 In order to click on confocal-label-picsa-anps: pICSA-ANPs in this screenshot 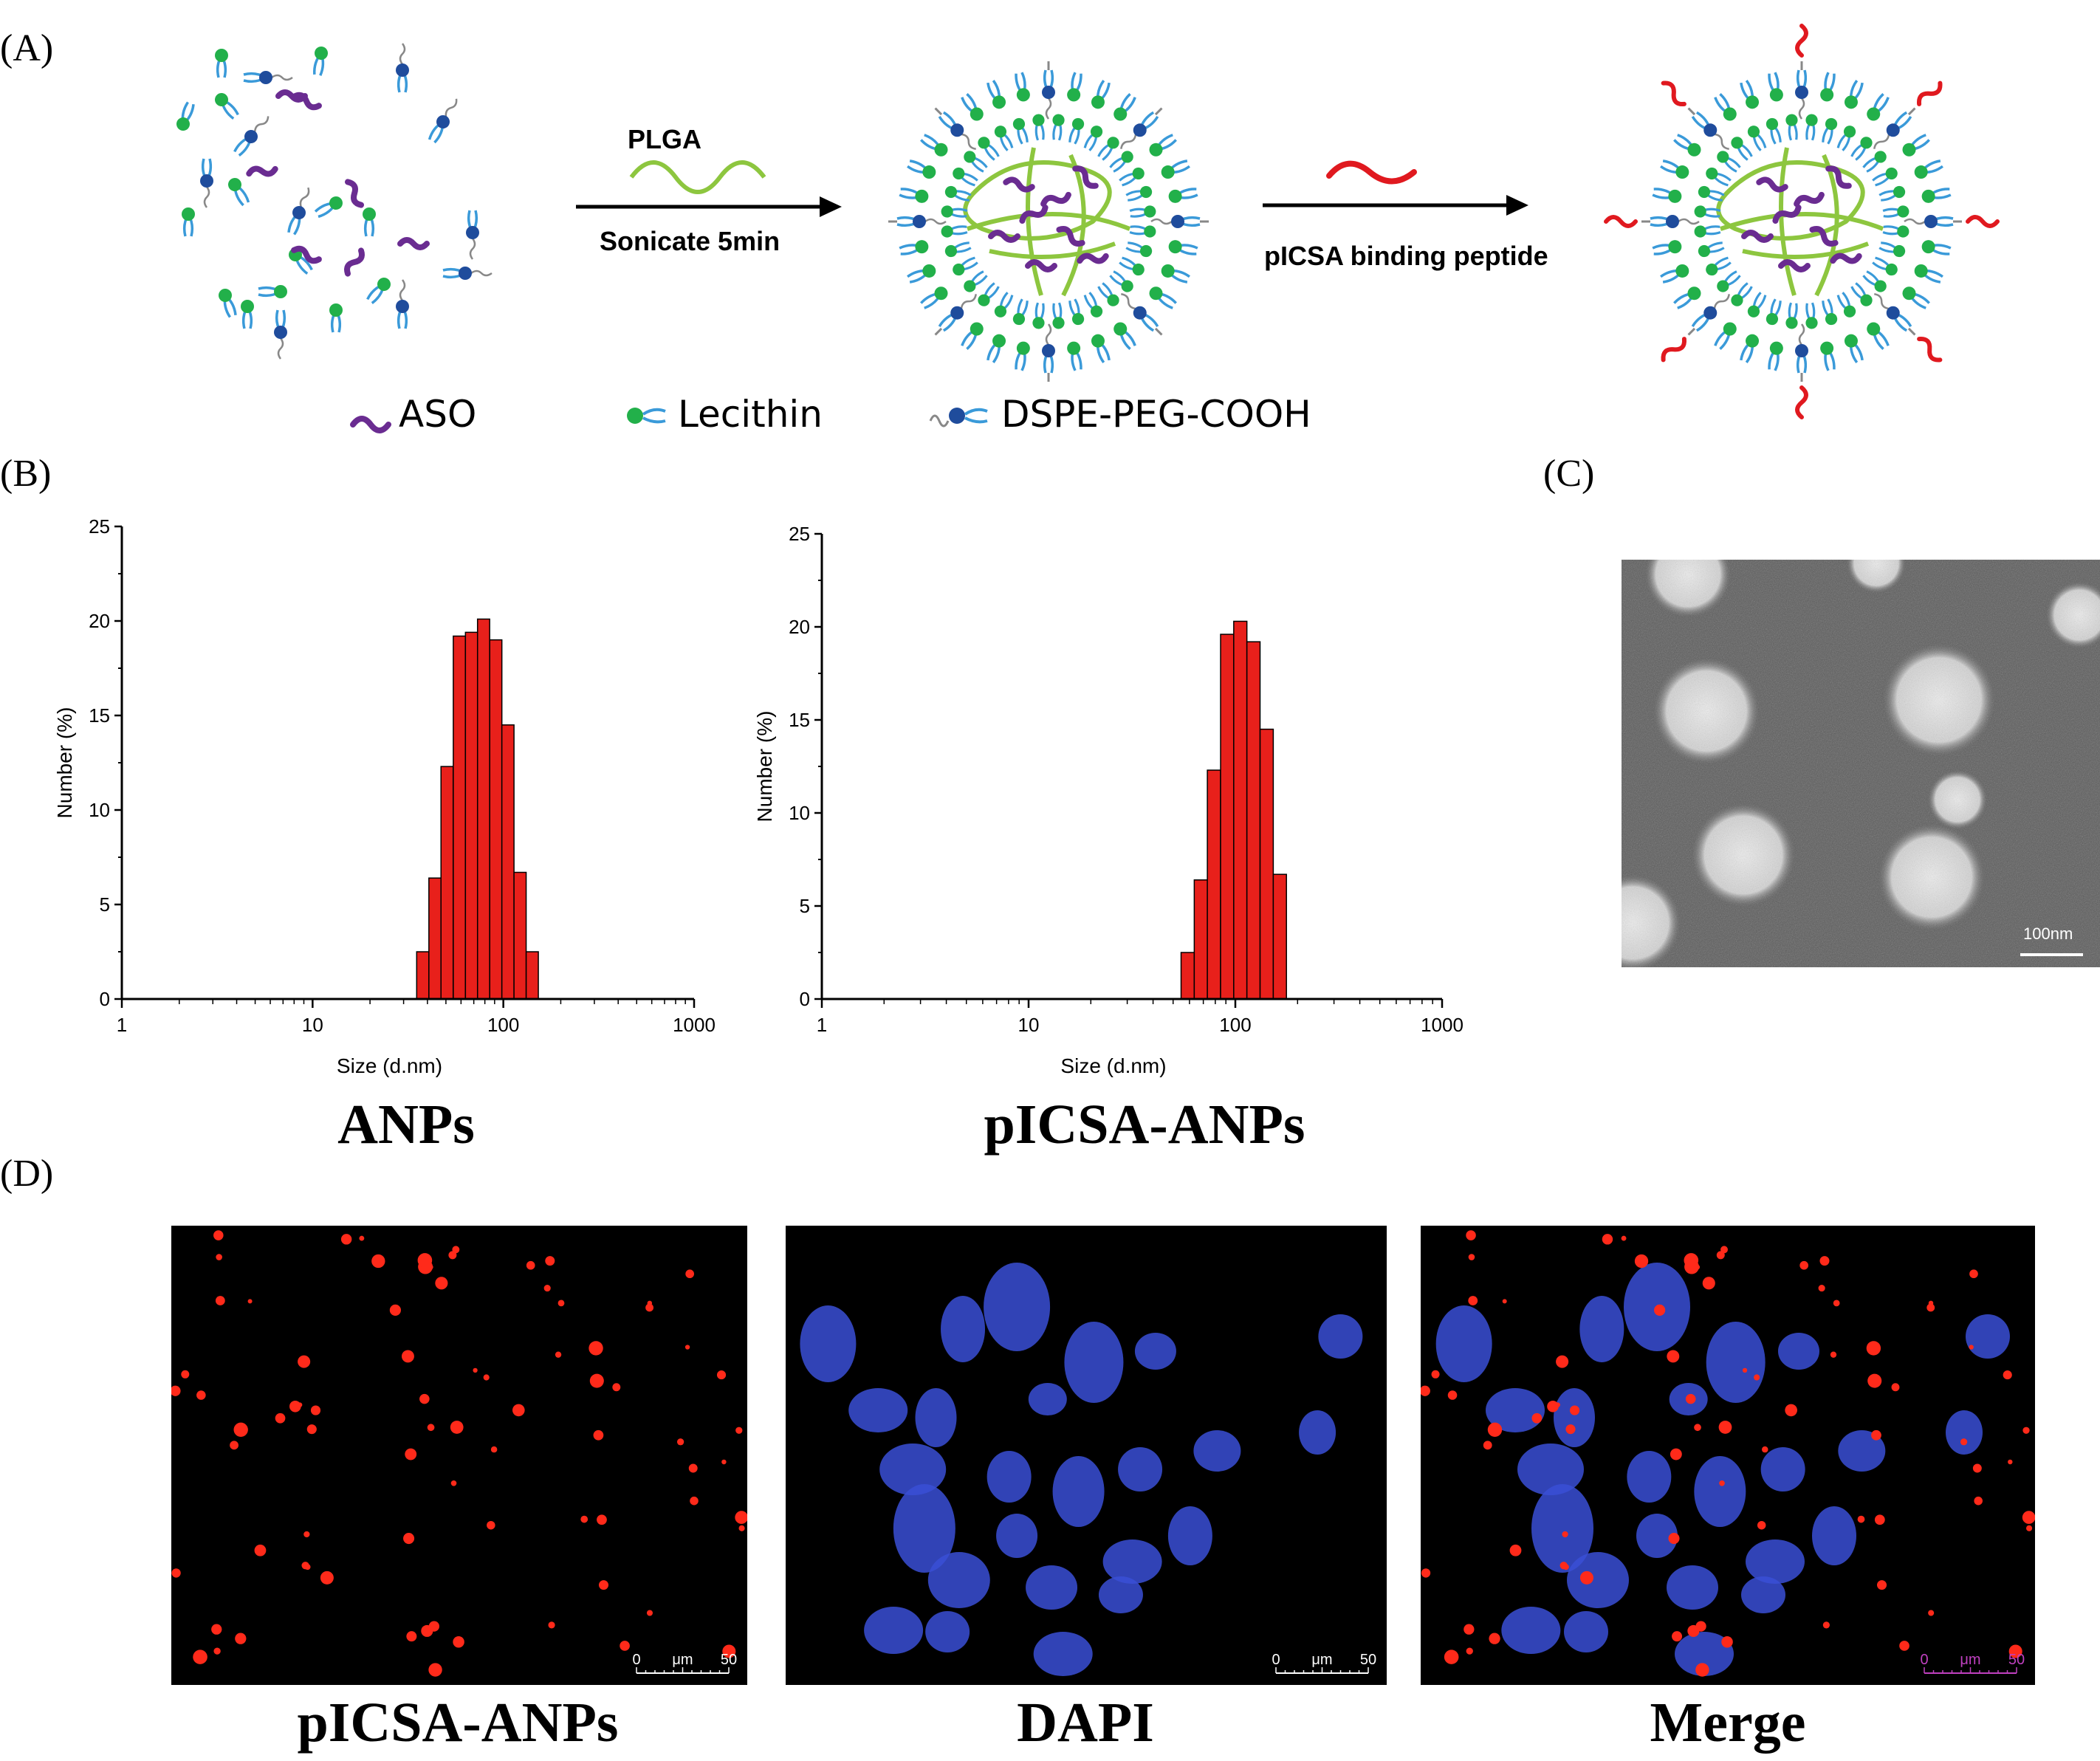, I will do `click(458, 1723)`.